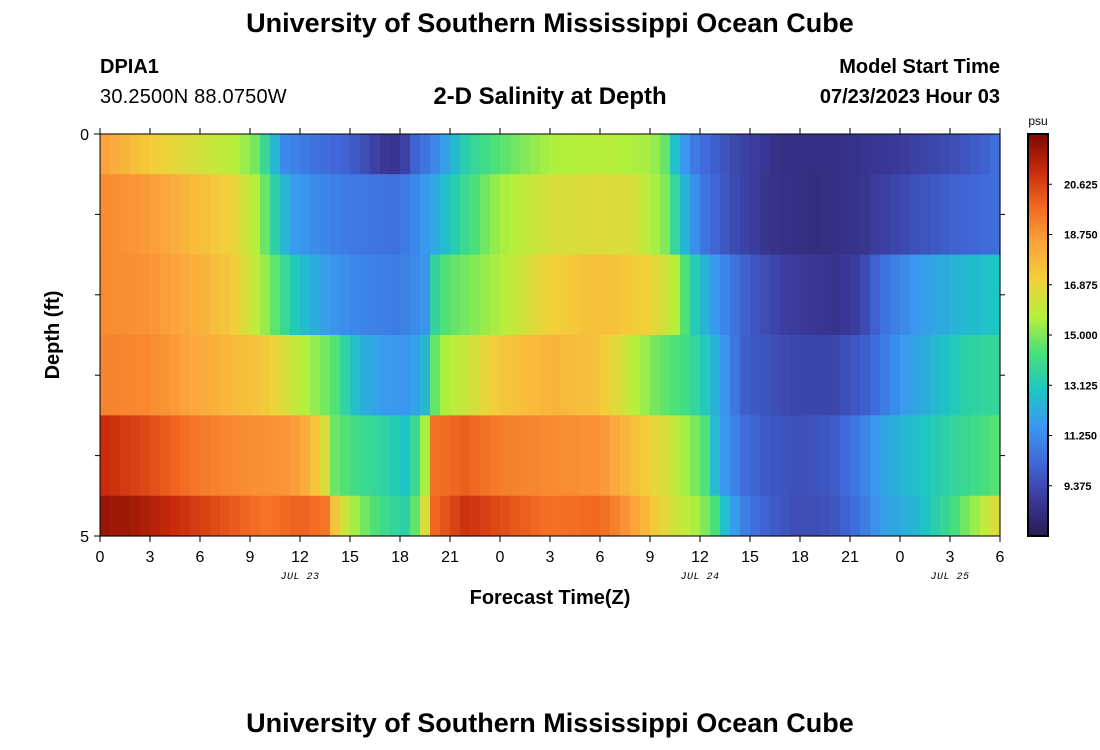  Describe the element at coordinates (1081, 185) in the screenshot. I see `colorbar-tick-label: 20.625` at that location.